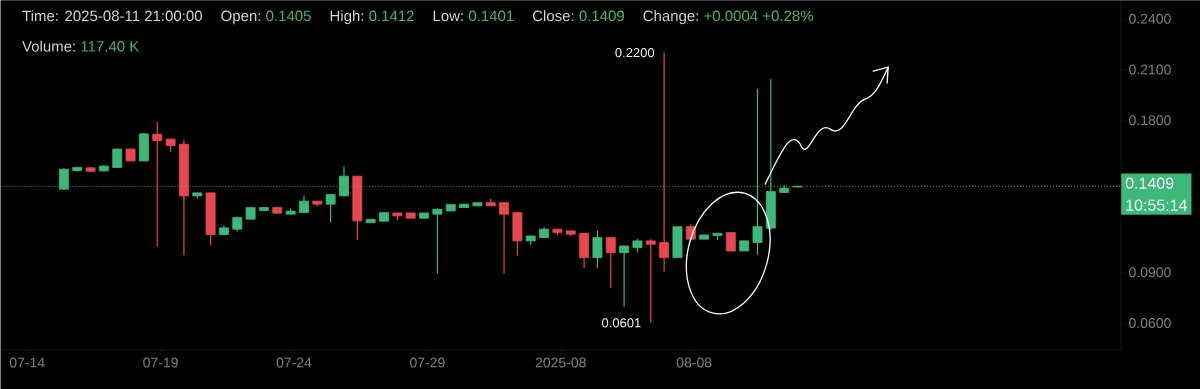  What do you see at coordinates (48, 46) in the screenshot?
I see `annotation: Volume:` at bounding box center [48, 46].